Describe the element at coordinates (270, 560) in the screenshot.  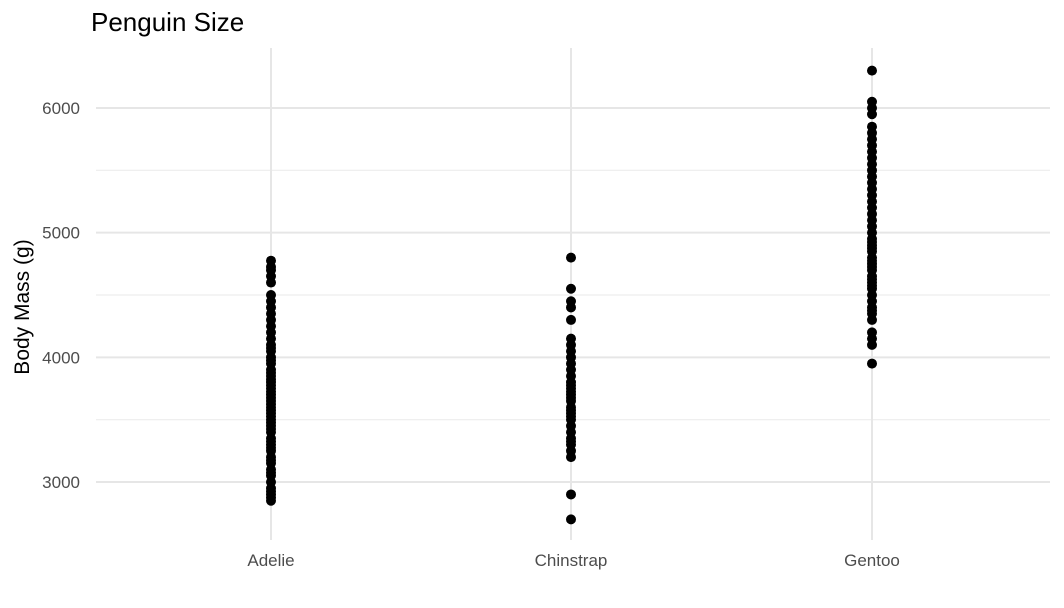
I see `x-tick-label: Adelie` at that location.